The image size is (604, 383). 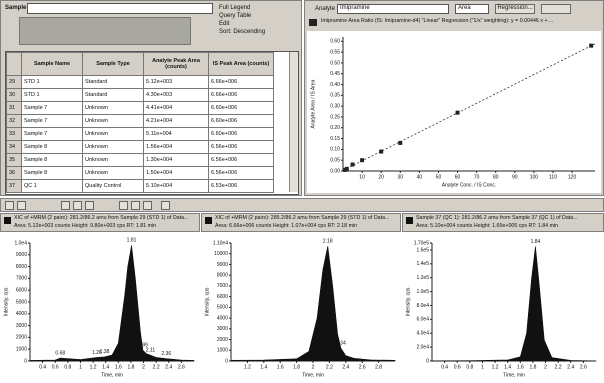 I want to click on row-number: 31, so click(x=14, y=108).